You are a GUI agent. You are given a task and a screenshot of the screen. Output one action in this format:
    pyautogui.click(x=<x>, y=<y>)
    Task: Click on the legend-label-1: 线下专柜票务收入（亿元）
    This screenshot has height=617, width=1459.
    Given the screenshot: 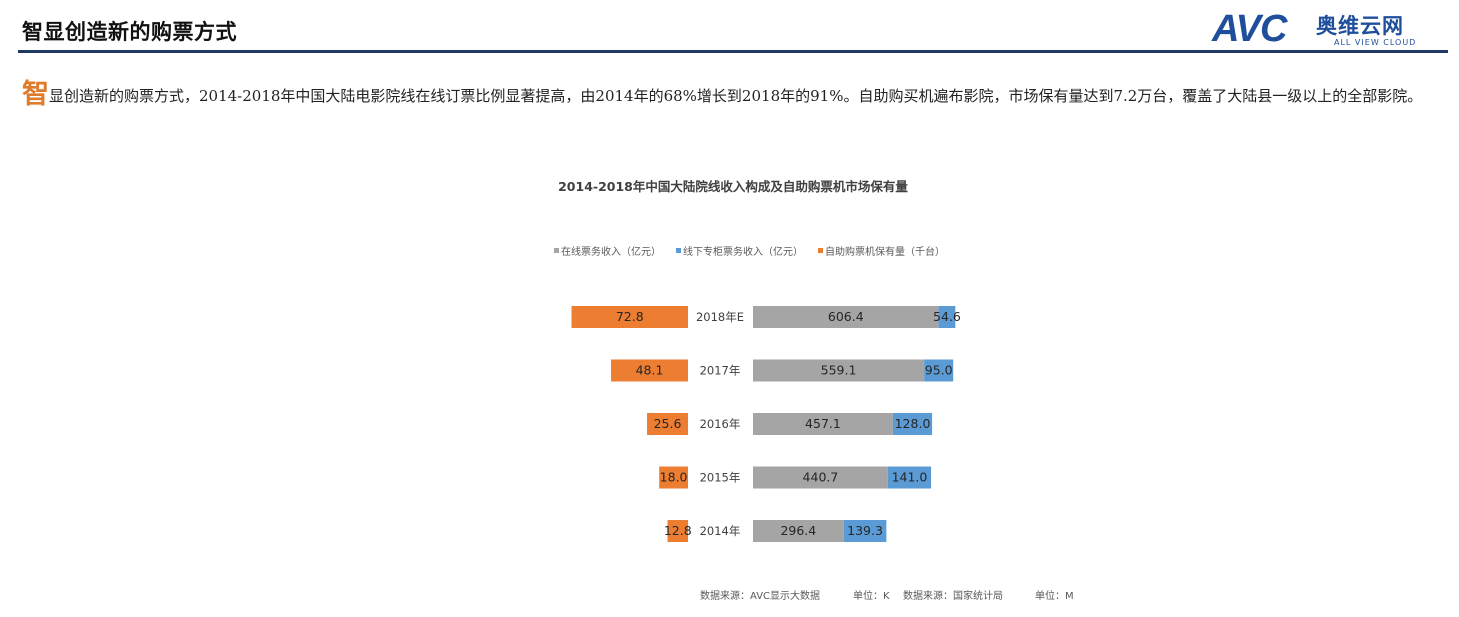 What is the action you would take?
    pyautogui.click(x=743, y=251)
    